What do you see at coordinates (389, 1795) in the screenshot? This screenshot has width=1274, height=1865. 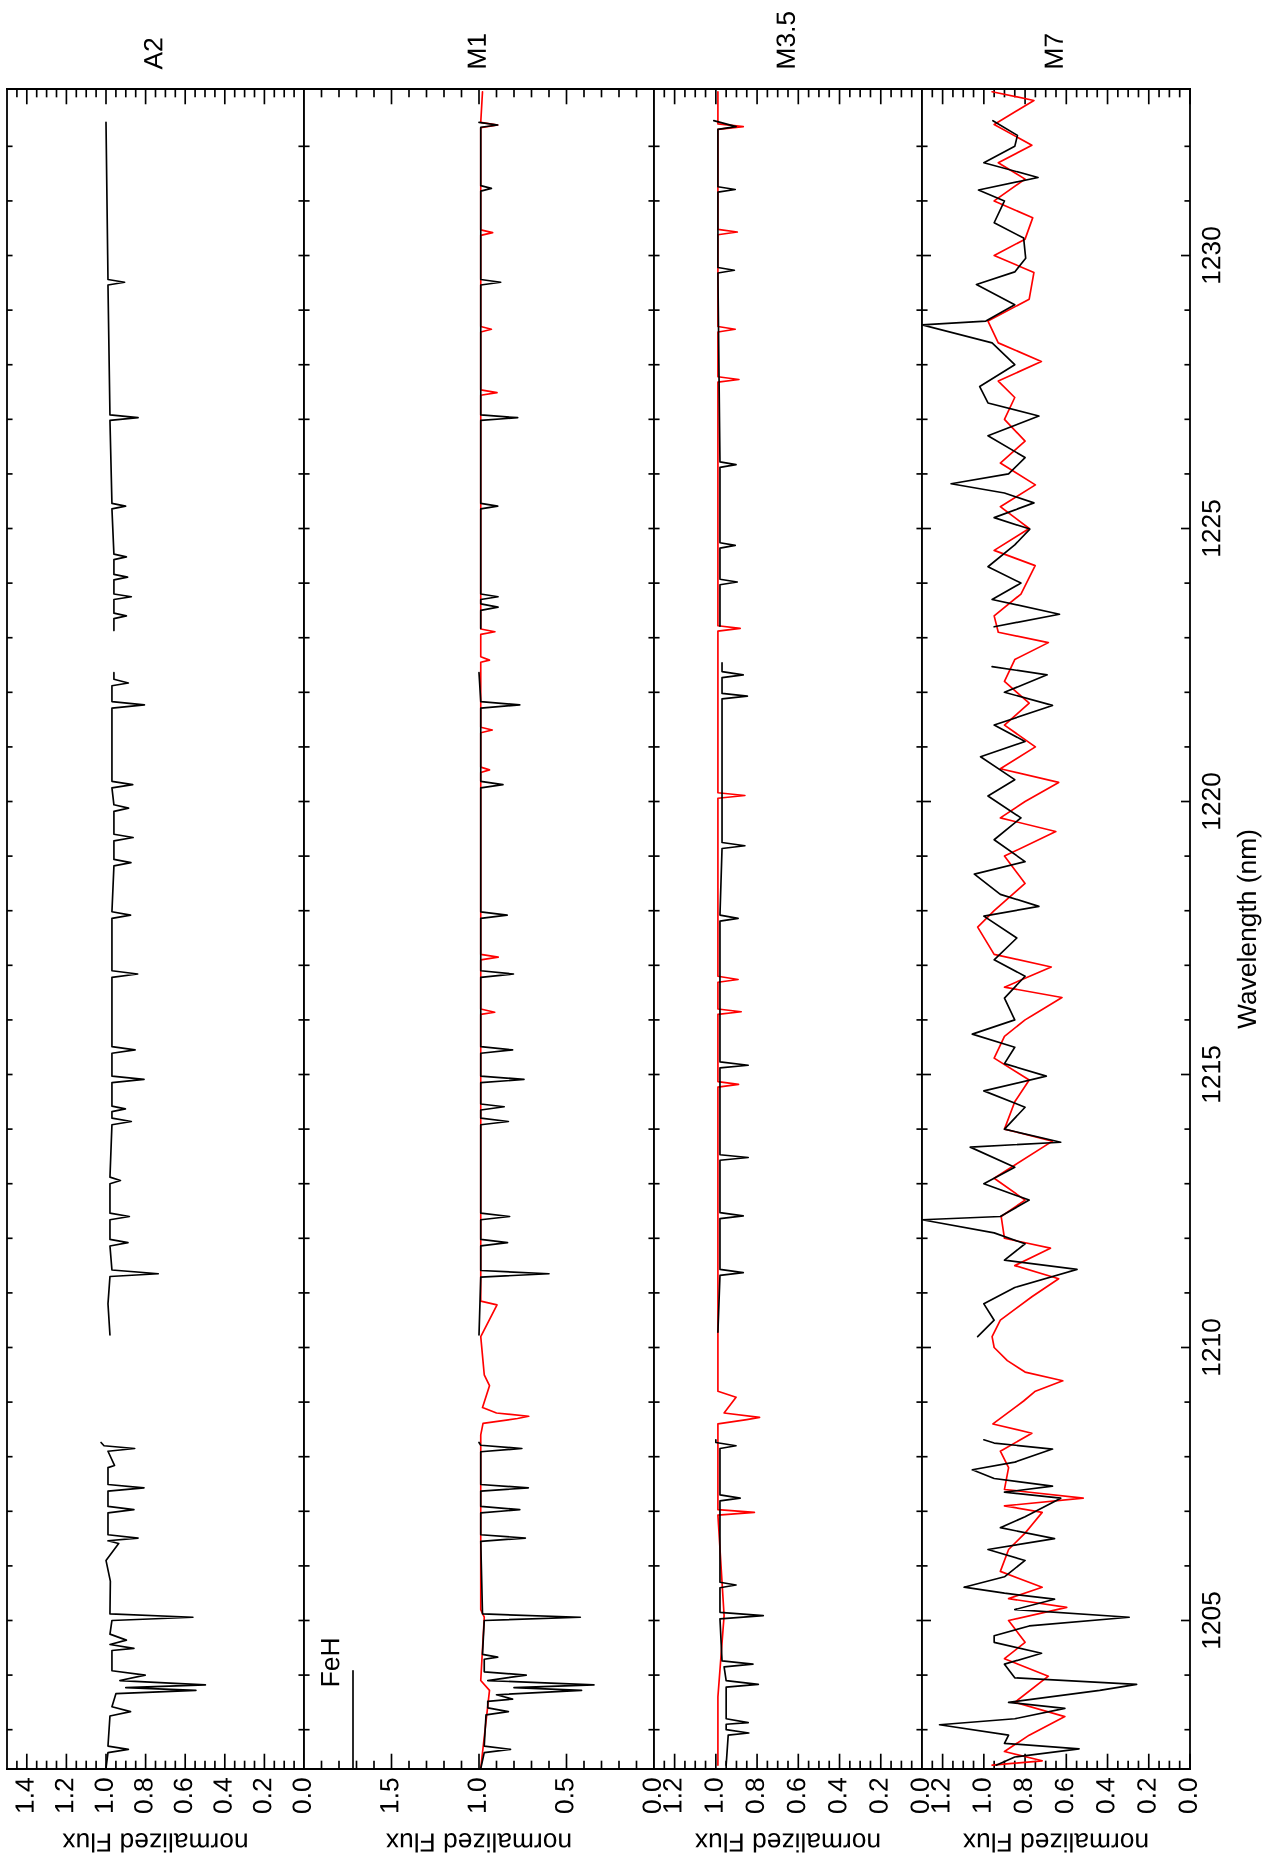 I see `x-tick-label: 1.5` at bounding box center [389, 1795].